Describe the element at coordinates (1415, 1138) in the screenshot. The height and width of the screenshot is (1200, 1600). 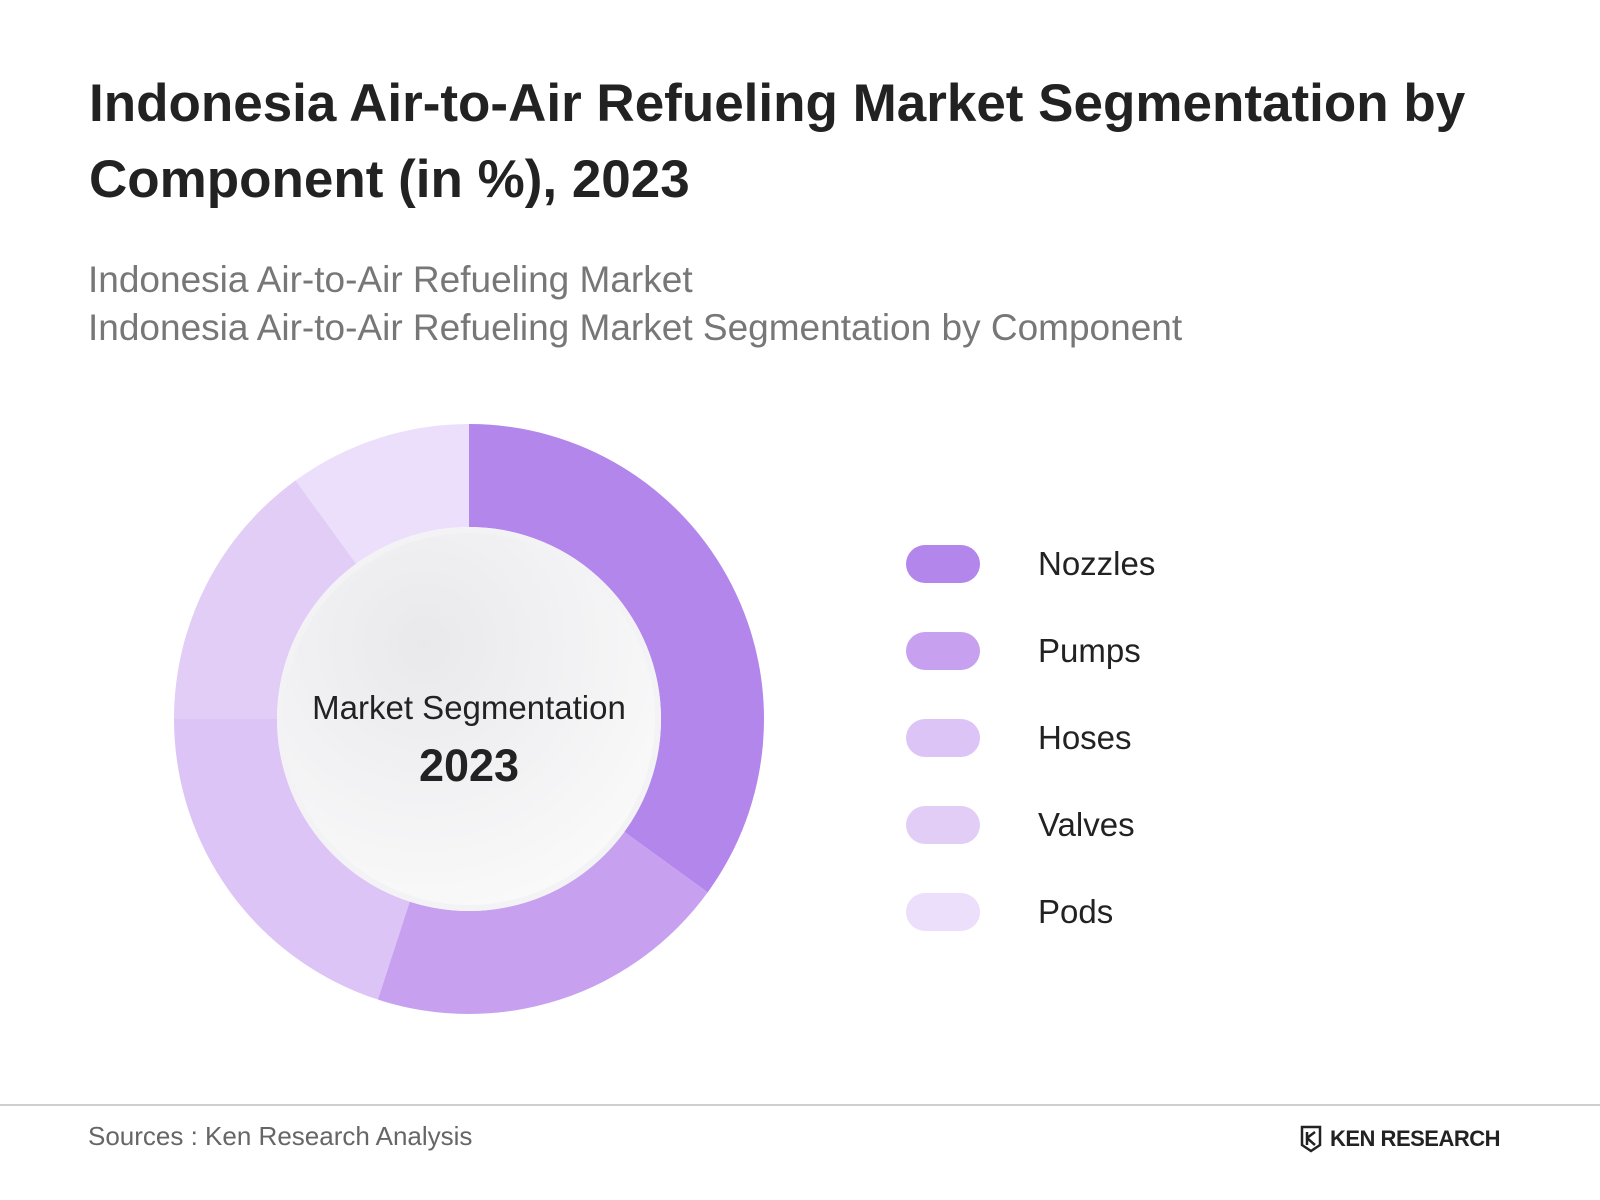
I see `brand-name: KEN RESEARCH` at that location.